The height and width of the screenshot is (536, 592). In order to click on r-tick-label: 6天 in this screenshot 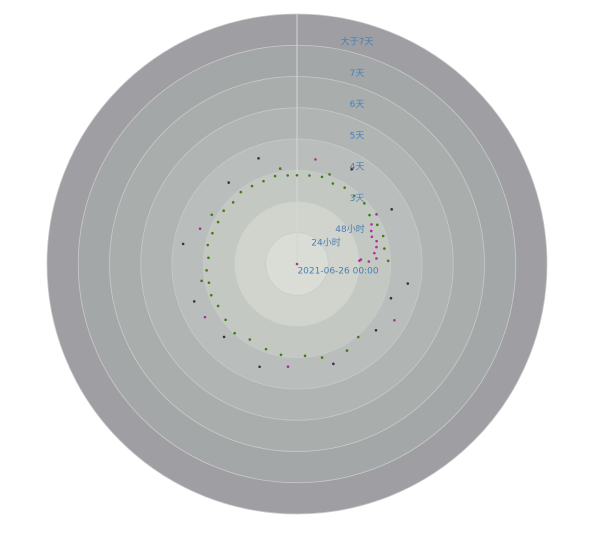, I will do `click(357, 105)`.